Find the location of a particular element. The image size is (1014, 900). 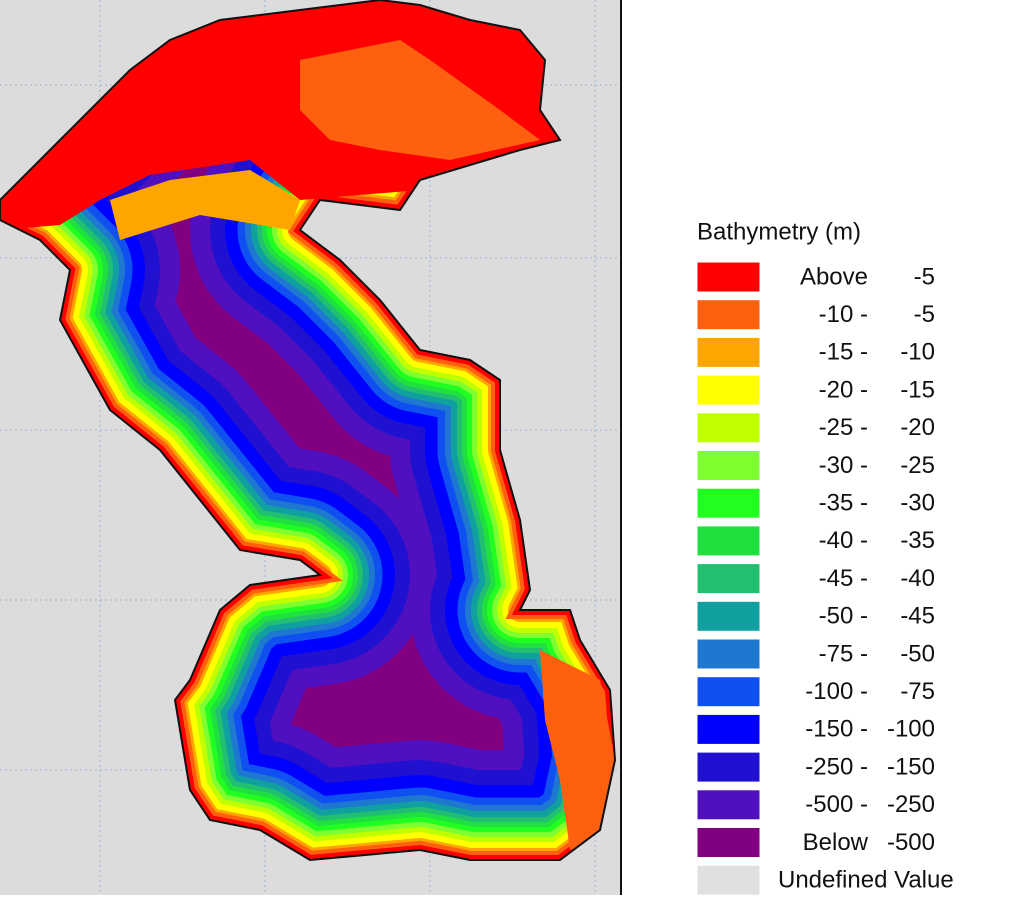

north-slope is located at coordinates (205, 205).